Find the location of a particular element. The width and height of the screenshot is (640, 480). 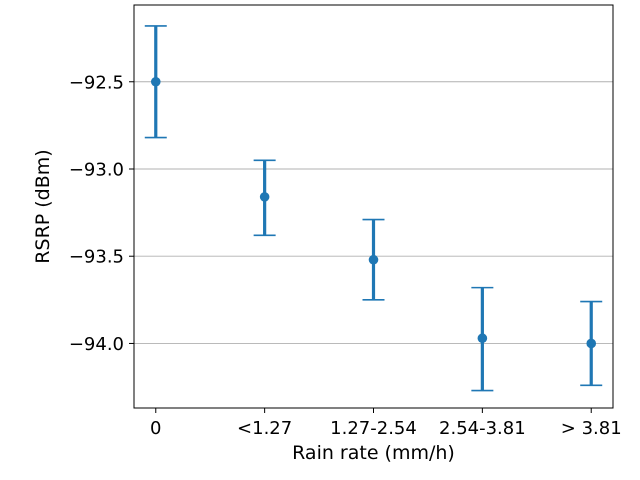

x-tick-label: 1.27-2.54 is located at coordinates (373, 428).